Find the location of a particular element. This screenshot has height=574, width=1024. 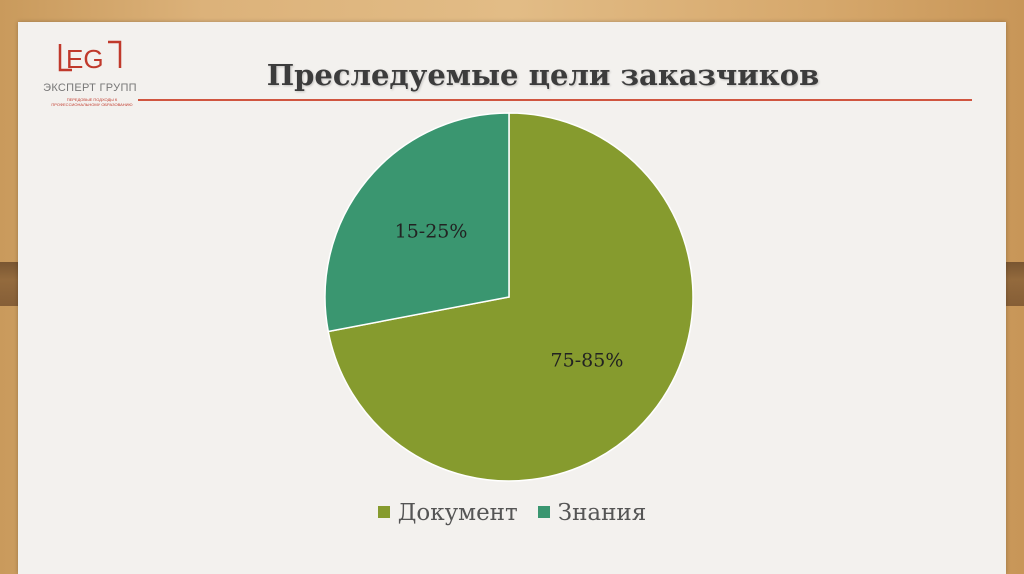

logo-tagline-line1: ПЕРЕДОВЫЕ ПОДХОДЫ К is located at coordinates (92, 99).